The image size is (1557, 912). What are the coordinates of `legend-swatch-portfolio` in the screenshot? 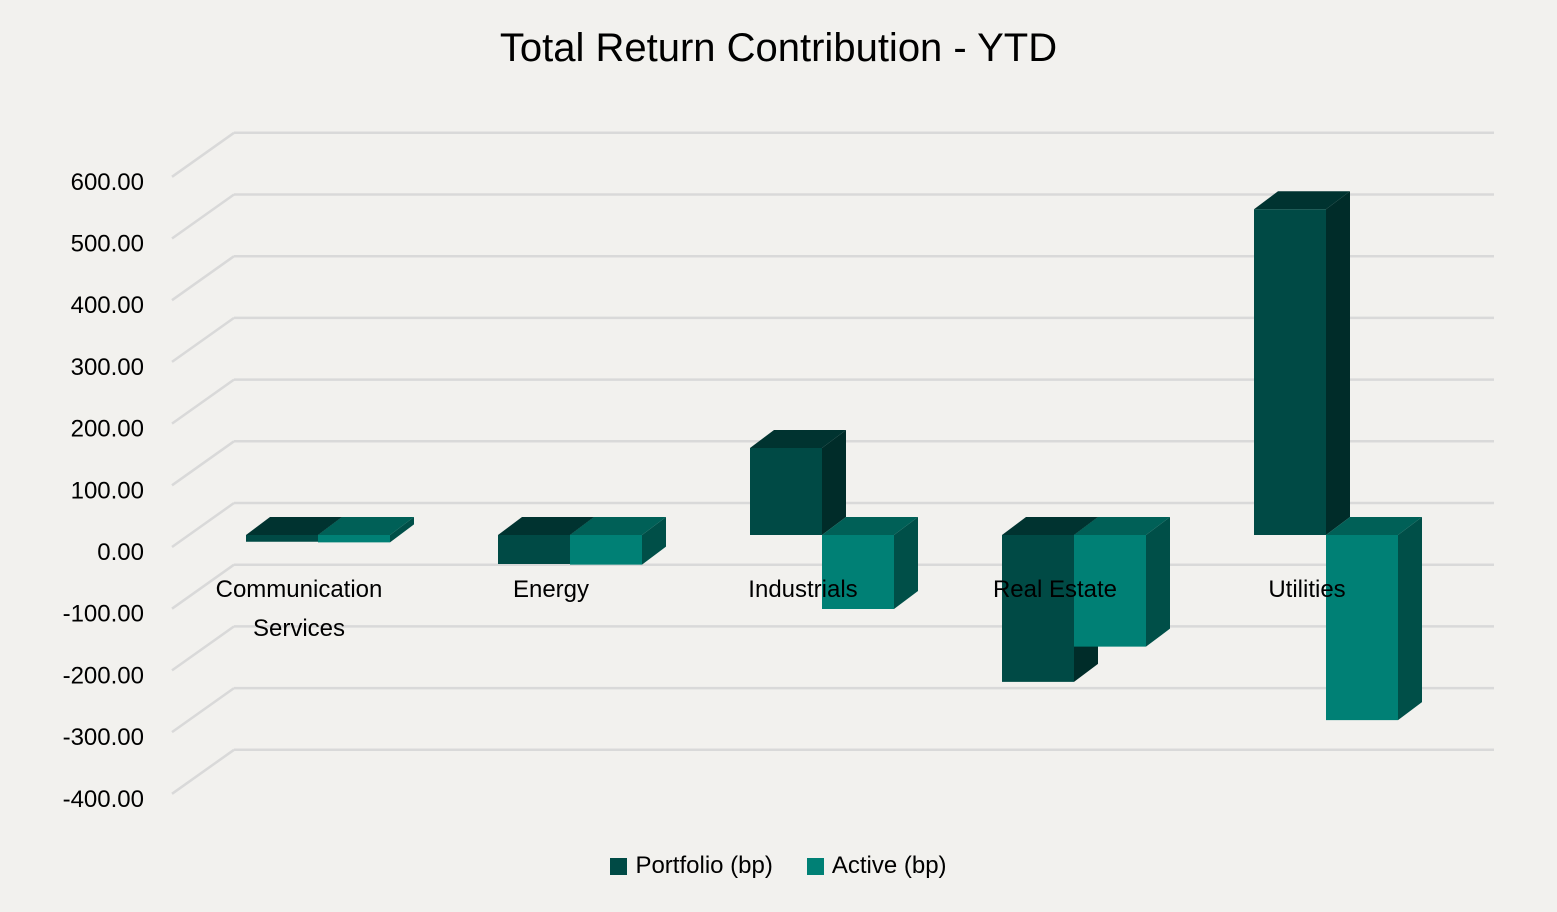 It's located at (619, 866).